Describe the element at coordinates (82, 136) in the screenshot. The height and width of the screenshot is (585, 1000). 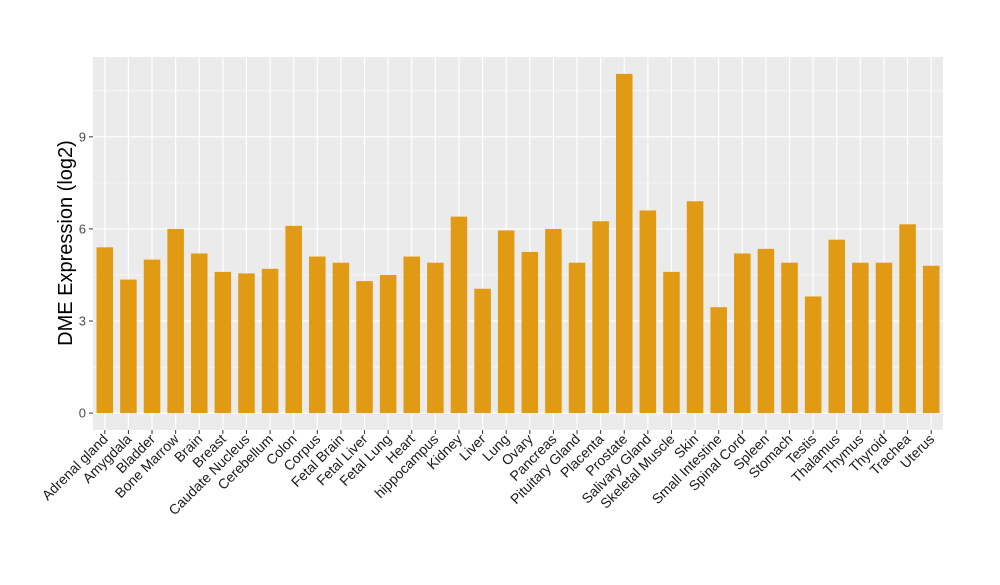
I see `y-tick-label: 9` at that location.